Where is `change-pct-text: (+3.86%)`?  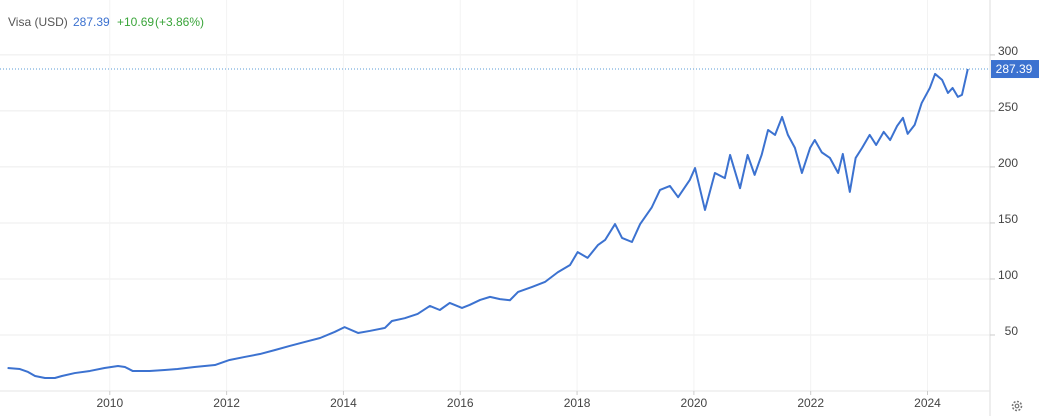
change-pct-text: (+3.86%) is located at coordinates (179, 22).